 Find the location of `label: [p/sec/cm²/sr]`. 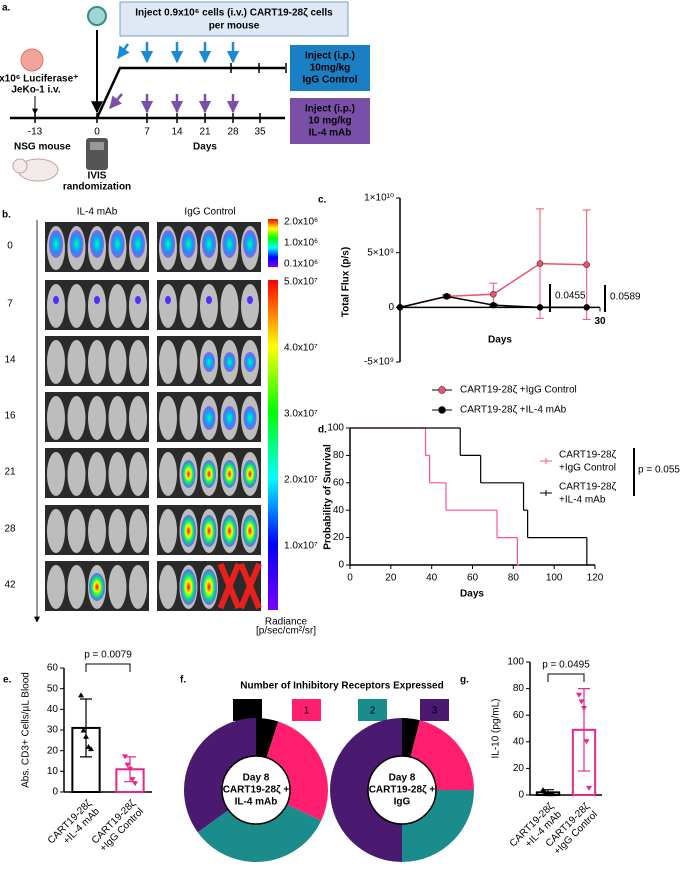

label: [p/sec/cm²/sr] is located at coordinates (286, 631).